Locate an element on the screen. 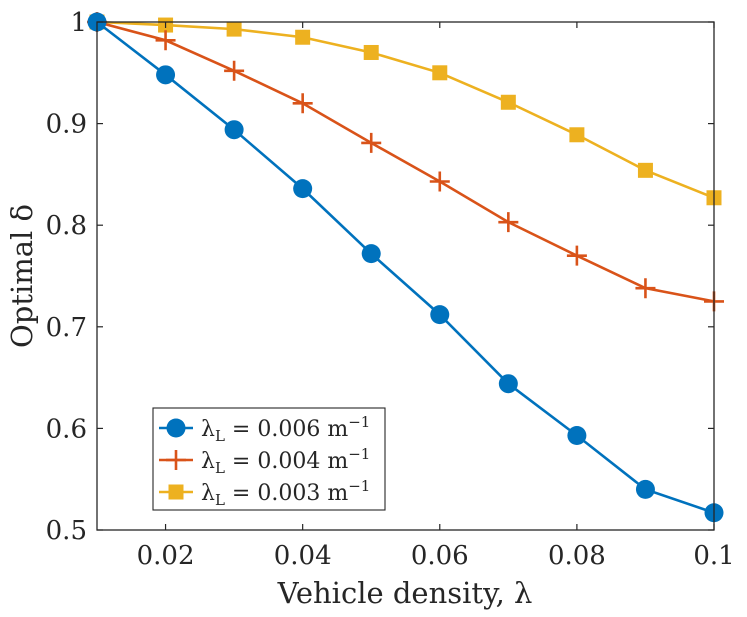 This screenshot has height=617, width=747. legend-item: λL = 0.004 m−1 is located at coordinates (264, 461).